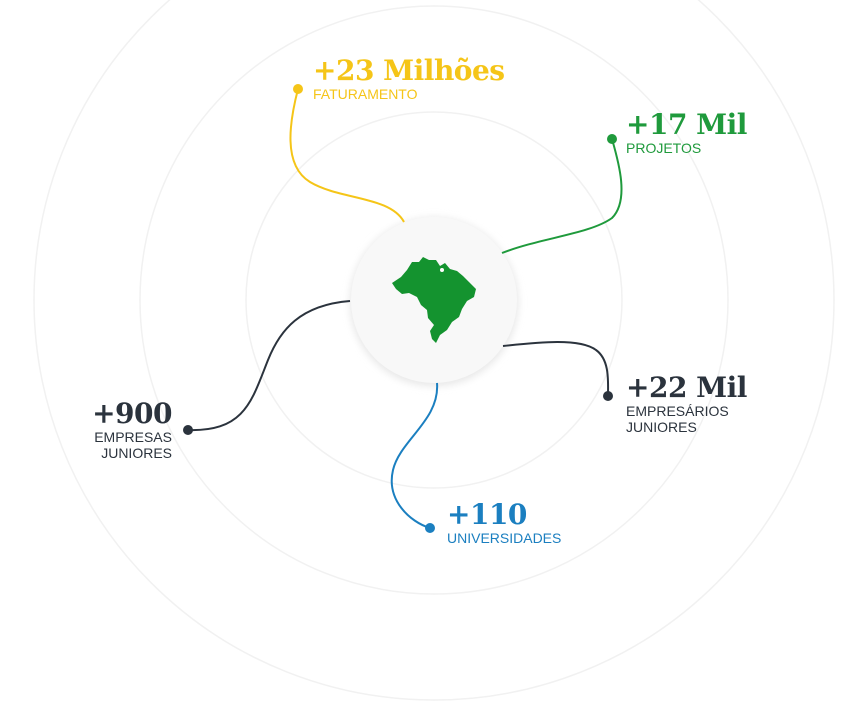  Describe the element at coordinates (608, 396) in the screenshot. I see `dot-empresarios` at that location.